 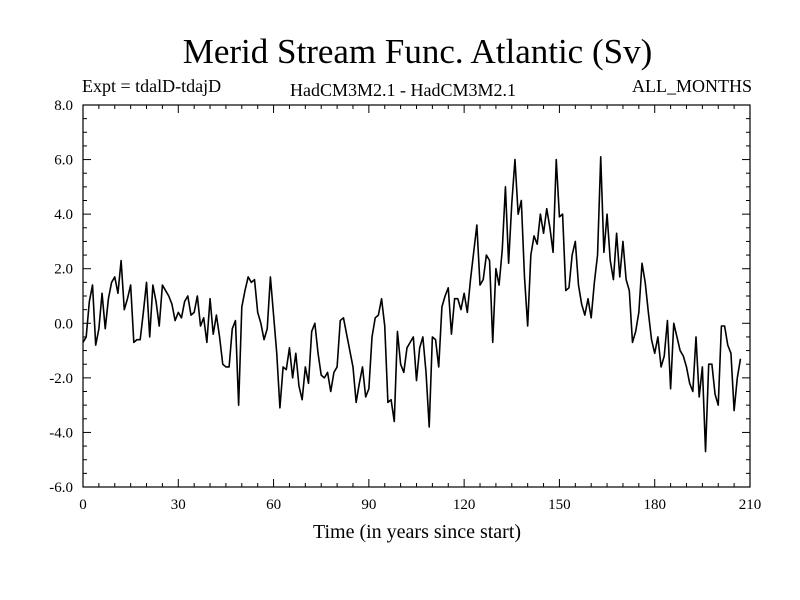 What do you see at coordinates (63, 270) in the screenshot?
I see `y-tick-label: 2.0` at bounding box center [63, 270].